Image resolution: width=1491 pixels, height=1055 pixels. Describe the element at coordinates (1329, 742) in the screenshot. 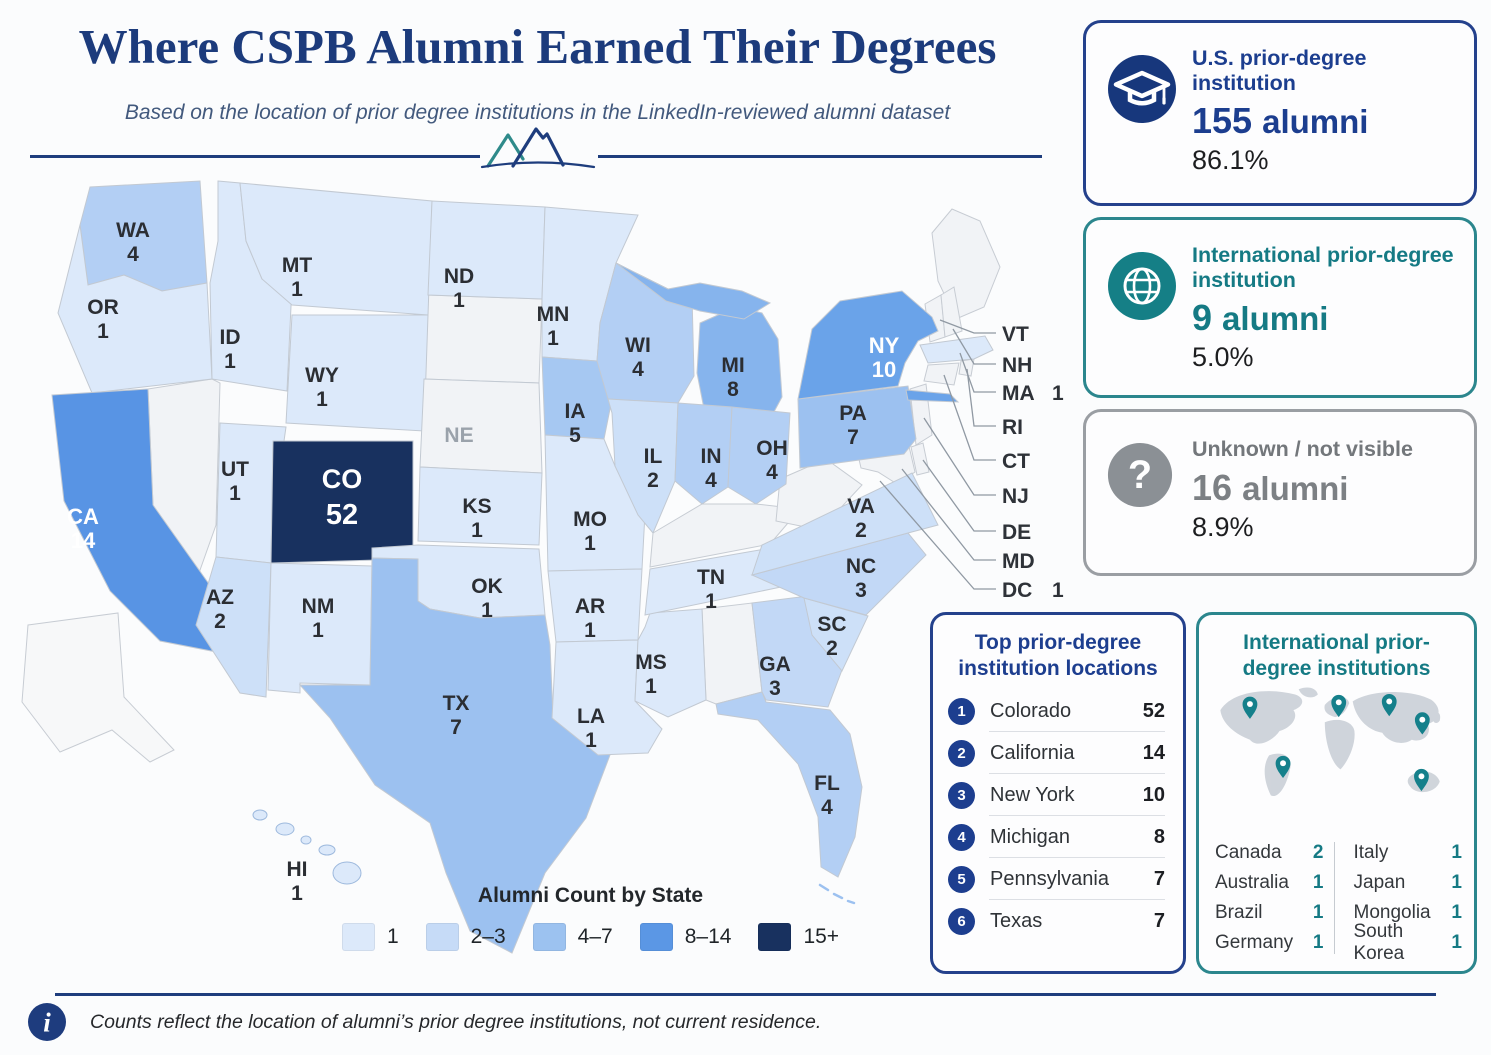

I see `world-map` at that location.